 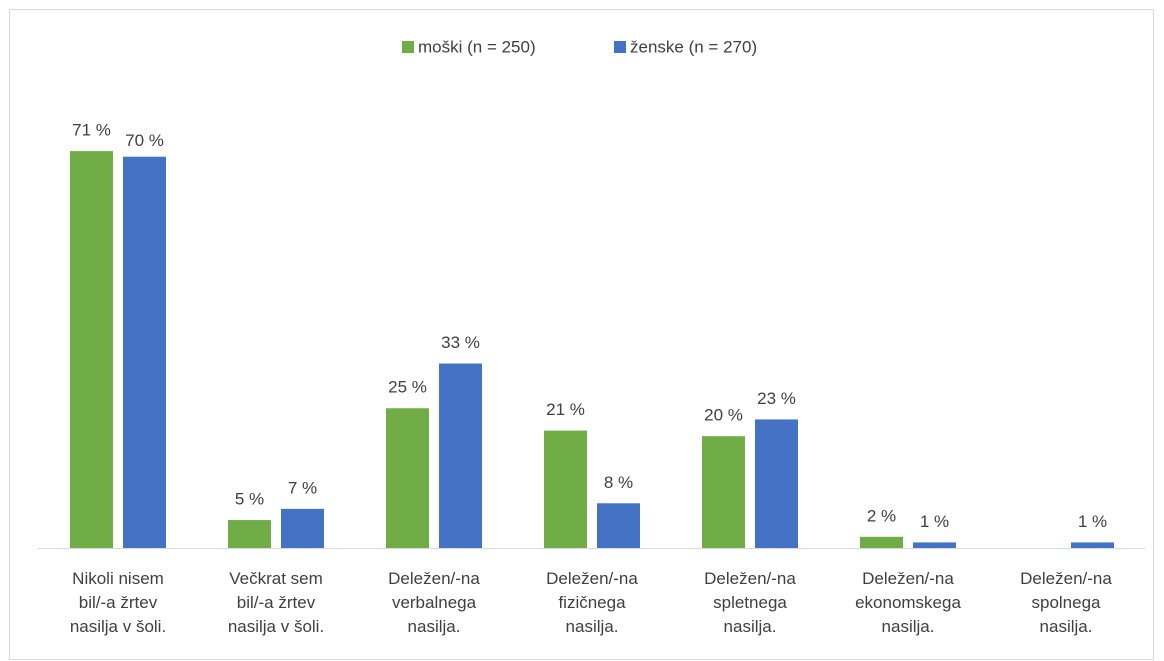 I want to click on x-tick-label: Večkrat sem bil/-a žrtev nasilja v šoli., so click(x=276, y=602).